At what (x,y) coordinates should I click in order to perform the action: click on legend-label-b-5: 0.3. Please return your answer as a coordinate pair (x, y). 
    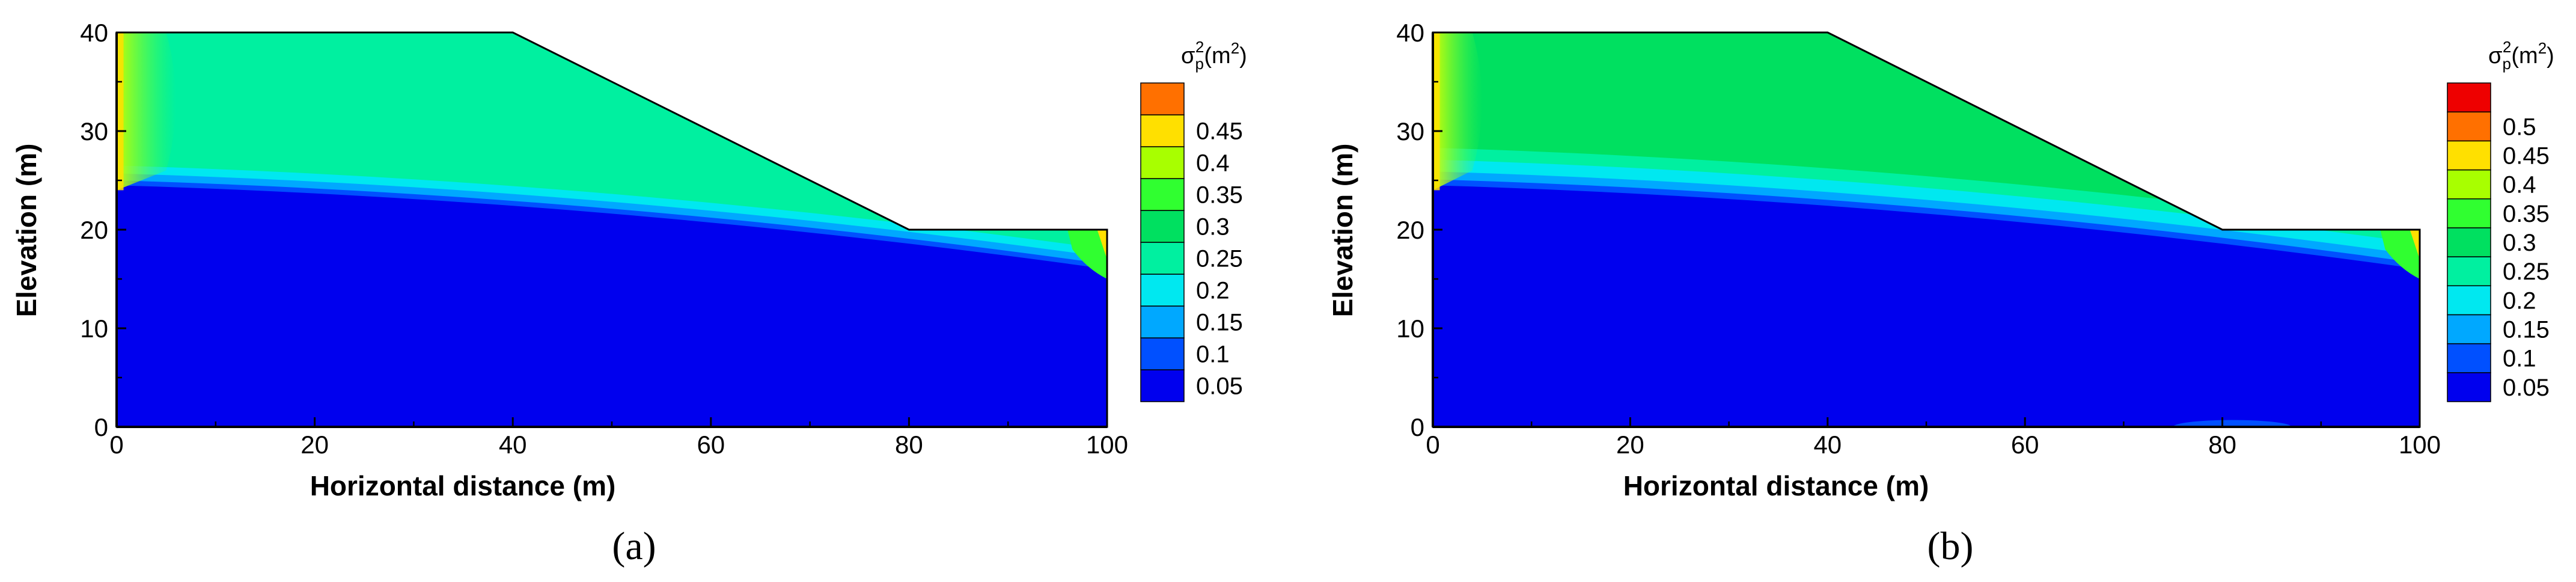
    Looking at the image, I should click on (2519, 243).